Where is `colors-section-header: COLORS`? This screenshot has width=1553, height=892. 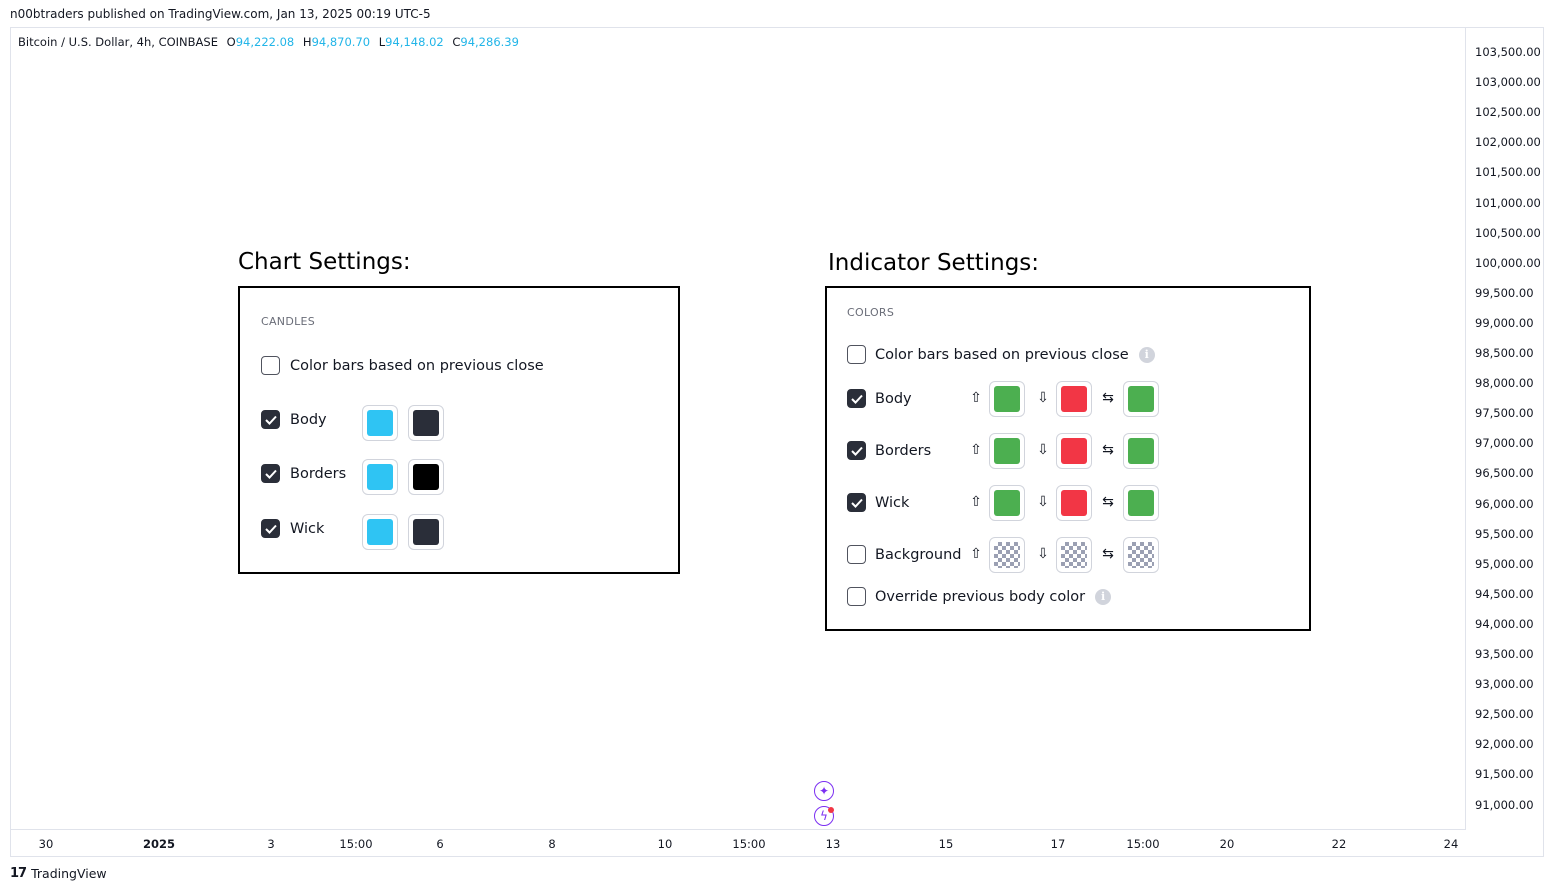
colors-section-header: COLORS is located at coordinates (871, 312).